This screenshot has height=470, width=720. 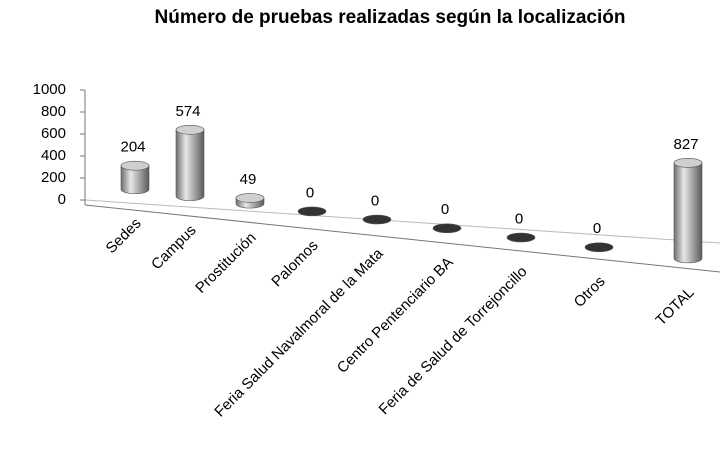 I want to click on x-tick-label: TOTAL, so click(x=674, y=306).